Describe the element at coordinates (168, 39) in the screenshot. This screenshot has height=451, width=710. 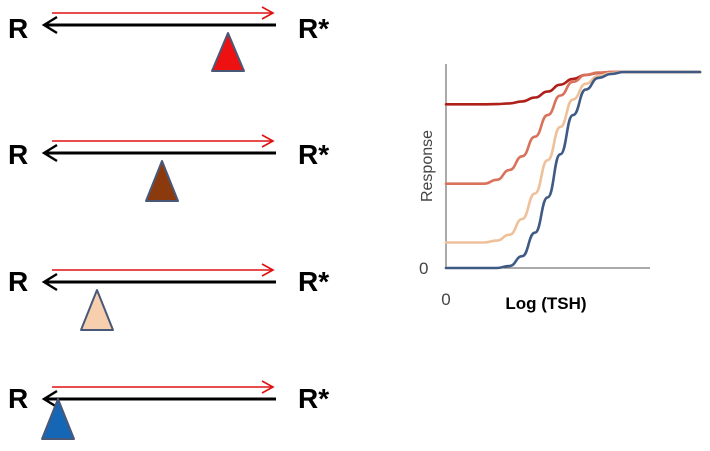
I see `equilibrium-row-1: R R*` at that location.